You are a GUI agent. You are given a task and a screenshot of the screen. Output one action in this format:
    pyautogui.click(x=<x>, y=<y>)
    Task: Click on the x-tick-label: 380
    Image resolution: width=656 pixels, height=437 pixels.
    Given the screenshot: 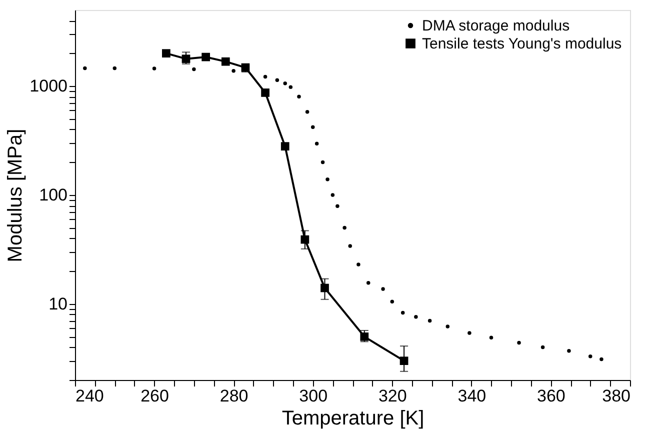 What is the action you would take?
    pyautogui.click(x=616, y=396)
    